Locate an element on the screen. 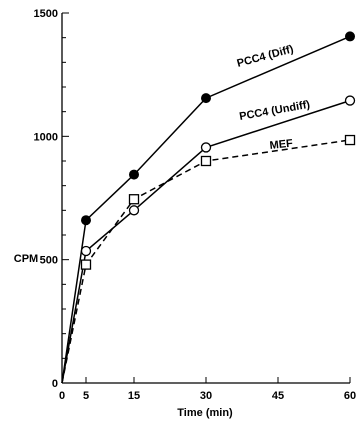 The image size is (358, 424). x-tick-label: 5 is located at coordinates (86, 396).